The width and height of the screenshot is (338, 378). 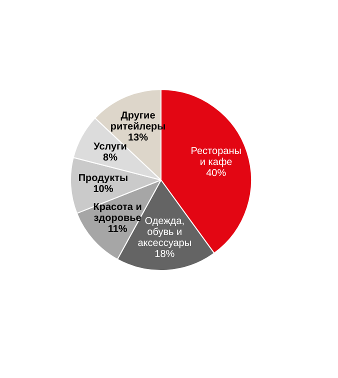 I want to click on slice-label: Красота и здоровье, so click(x=117, y=213).